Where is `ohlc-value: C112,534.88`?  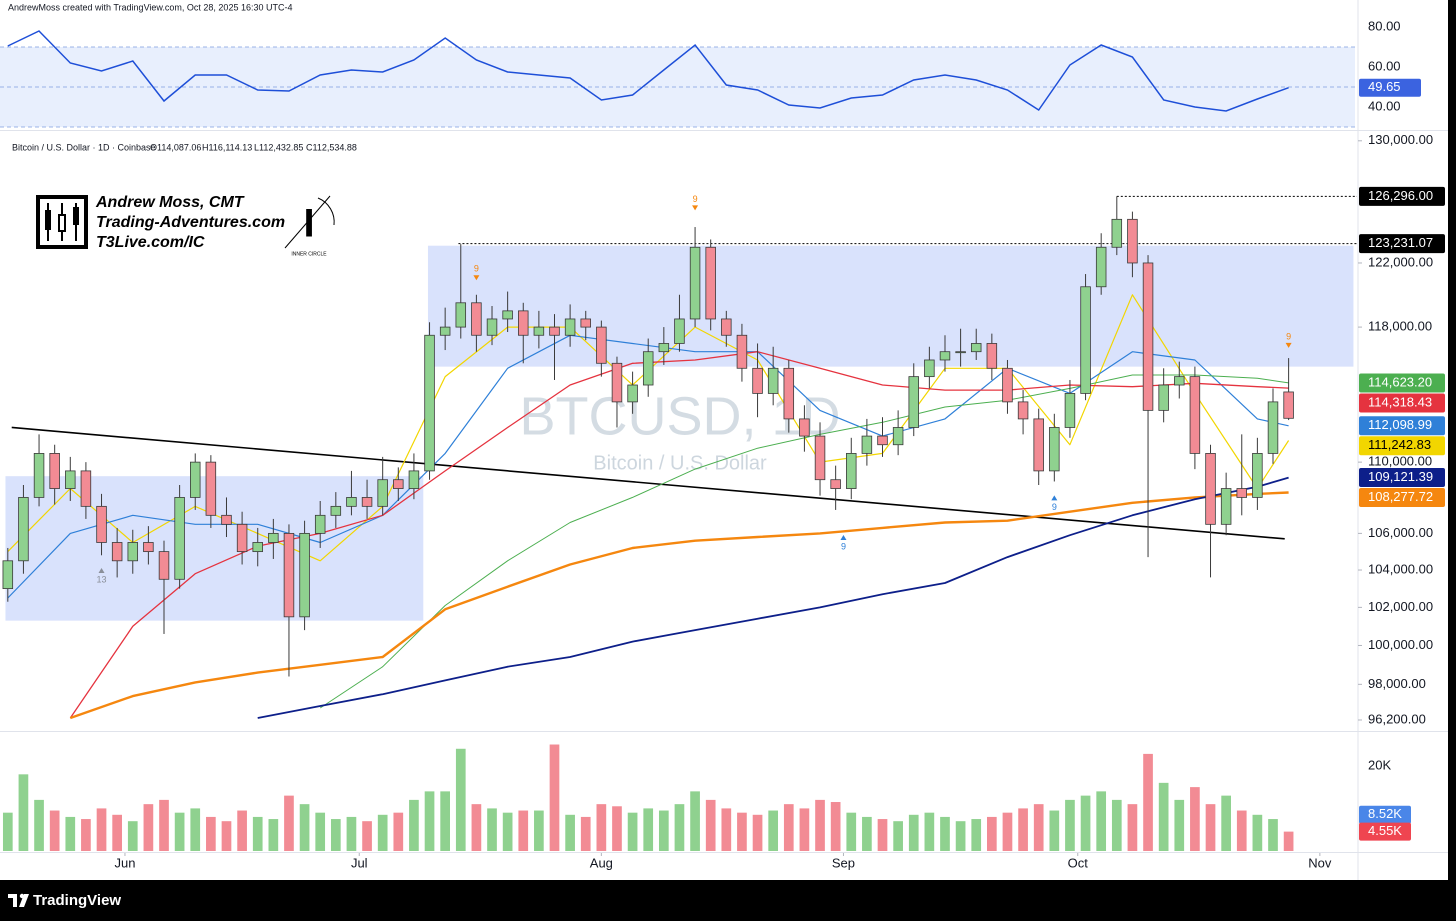
ohlc-value: C112,534.88 is located at coordinates (331, 147).